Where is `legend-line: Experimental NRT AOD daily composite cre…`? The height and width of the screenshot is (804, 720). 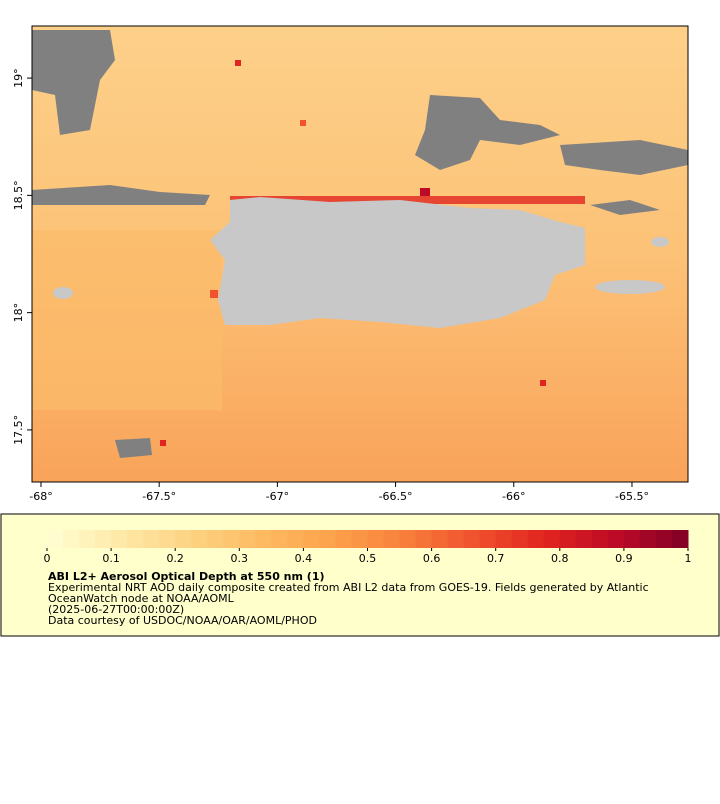
legend-line: Experimental NRT AOD daily composite cre… is located at coordinates (348, 587).